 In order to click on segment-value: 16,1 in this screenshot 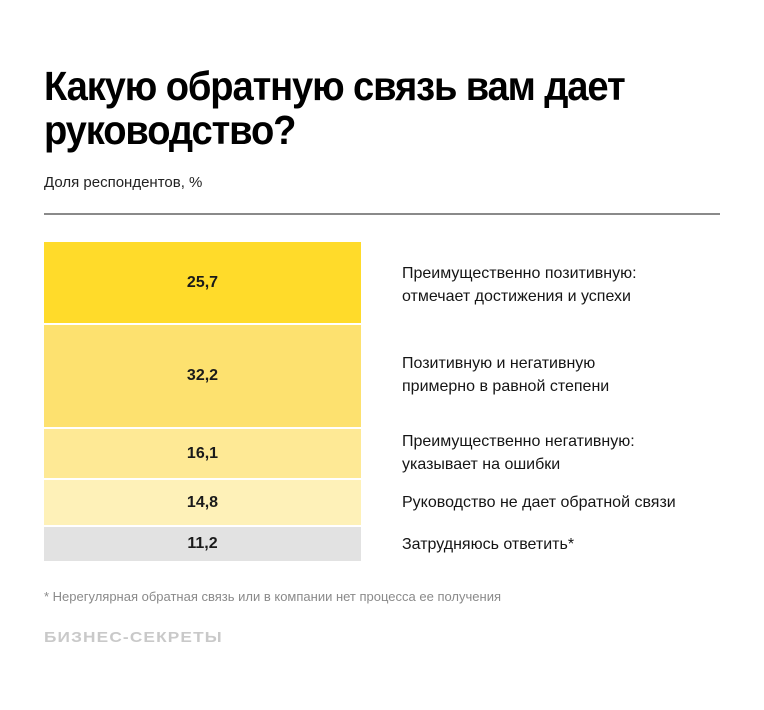, I will do `click(202, 453)`.